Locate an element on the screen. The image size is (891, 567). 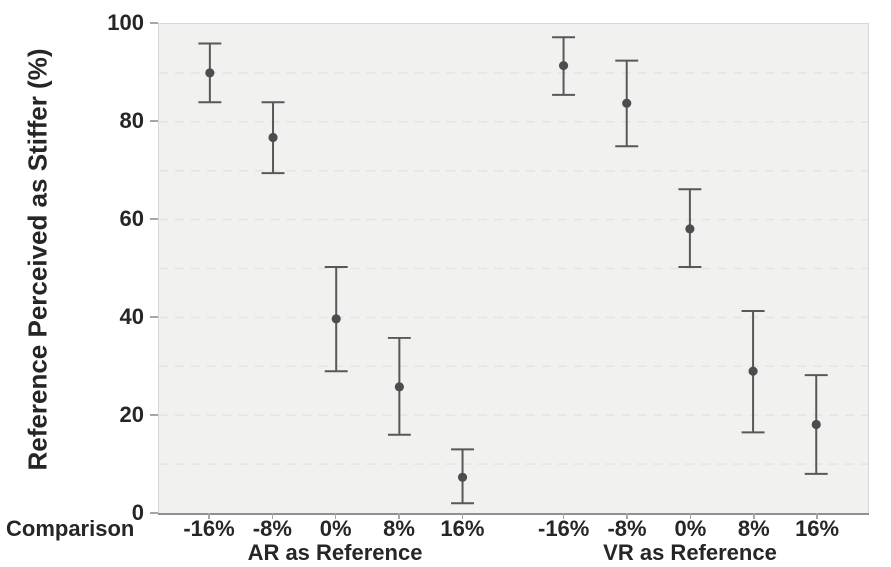
x-axis-line is located at coordinates (513, 514).